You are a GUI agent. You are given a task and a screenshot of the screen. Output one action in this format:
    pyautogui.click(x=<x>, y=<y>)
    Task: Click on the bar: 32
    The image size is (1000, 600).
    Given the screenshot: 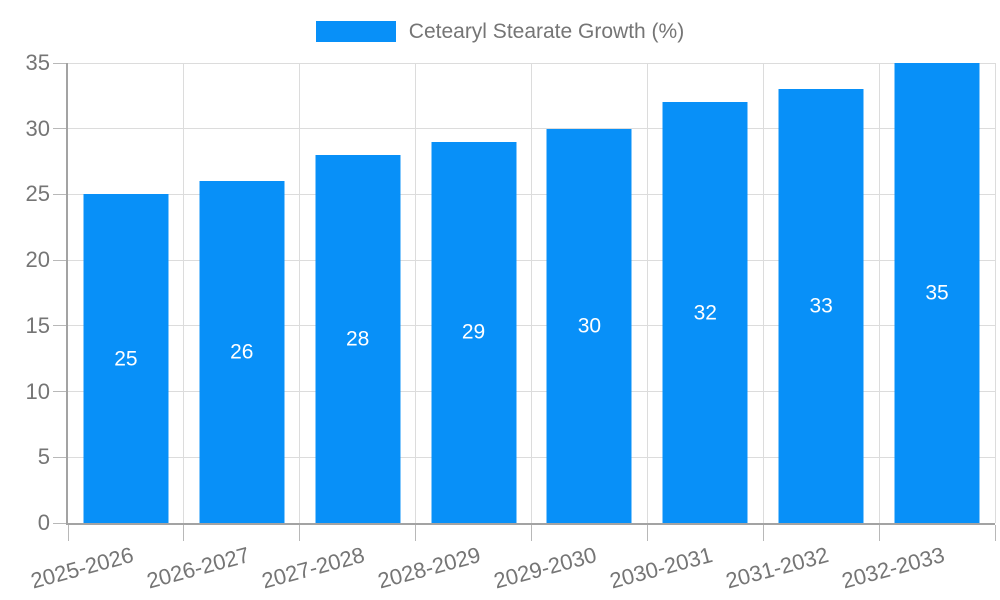 What is the action you would take?
    pyautogui.click(x=705, y=312)
    